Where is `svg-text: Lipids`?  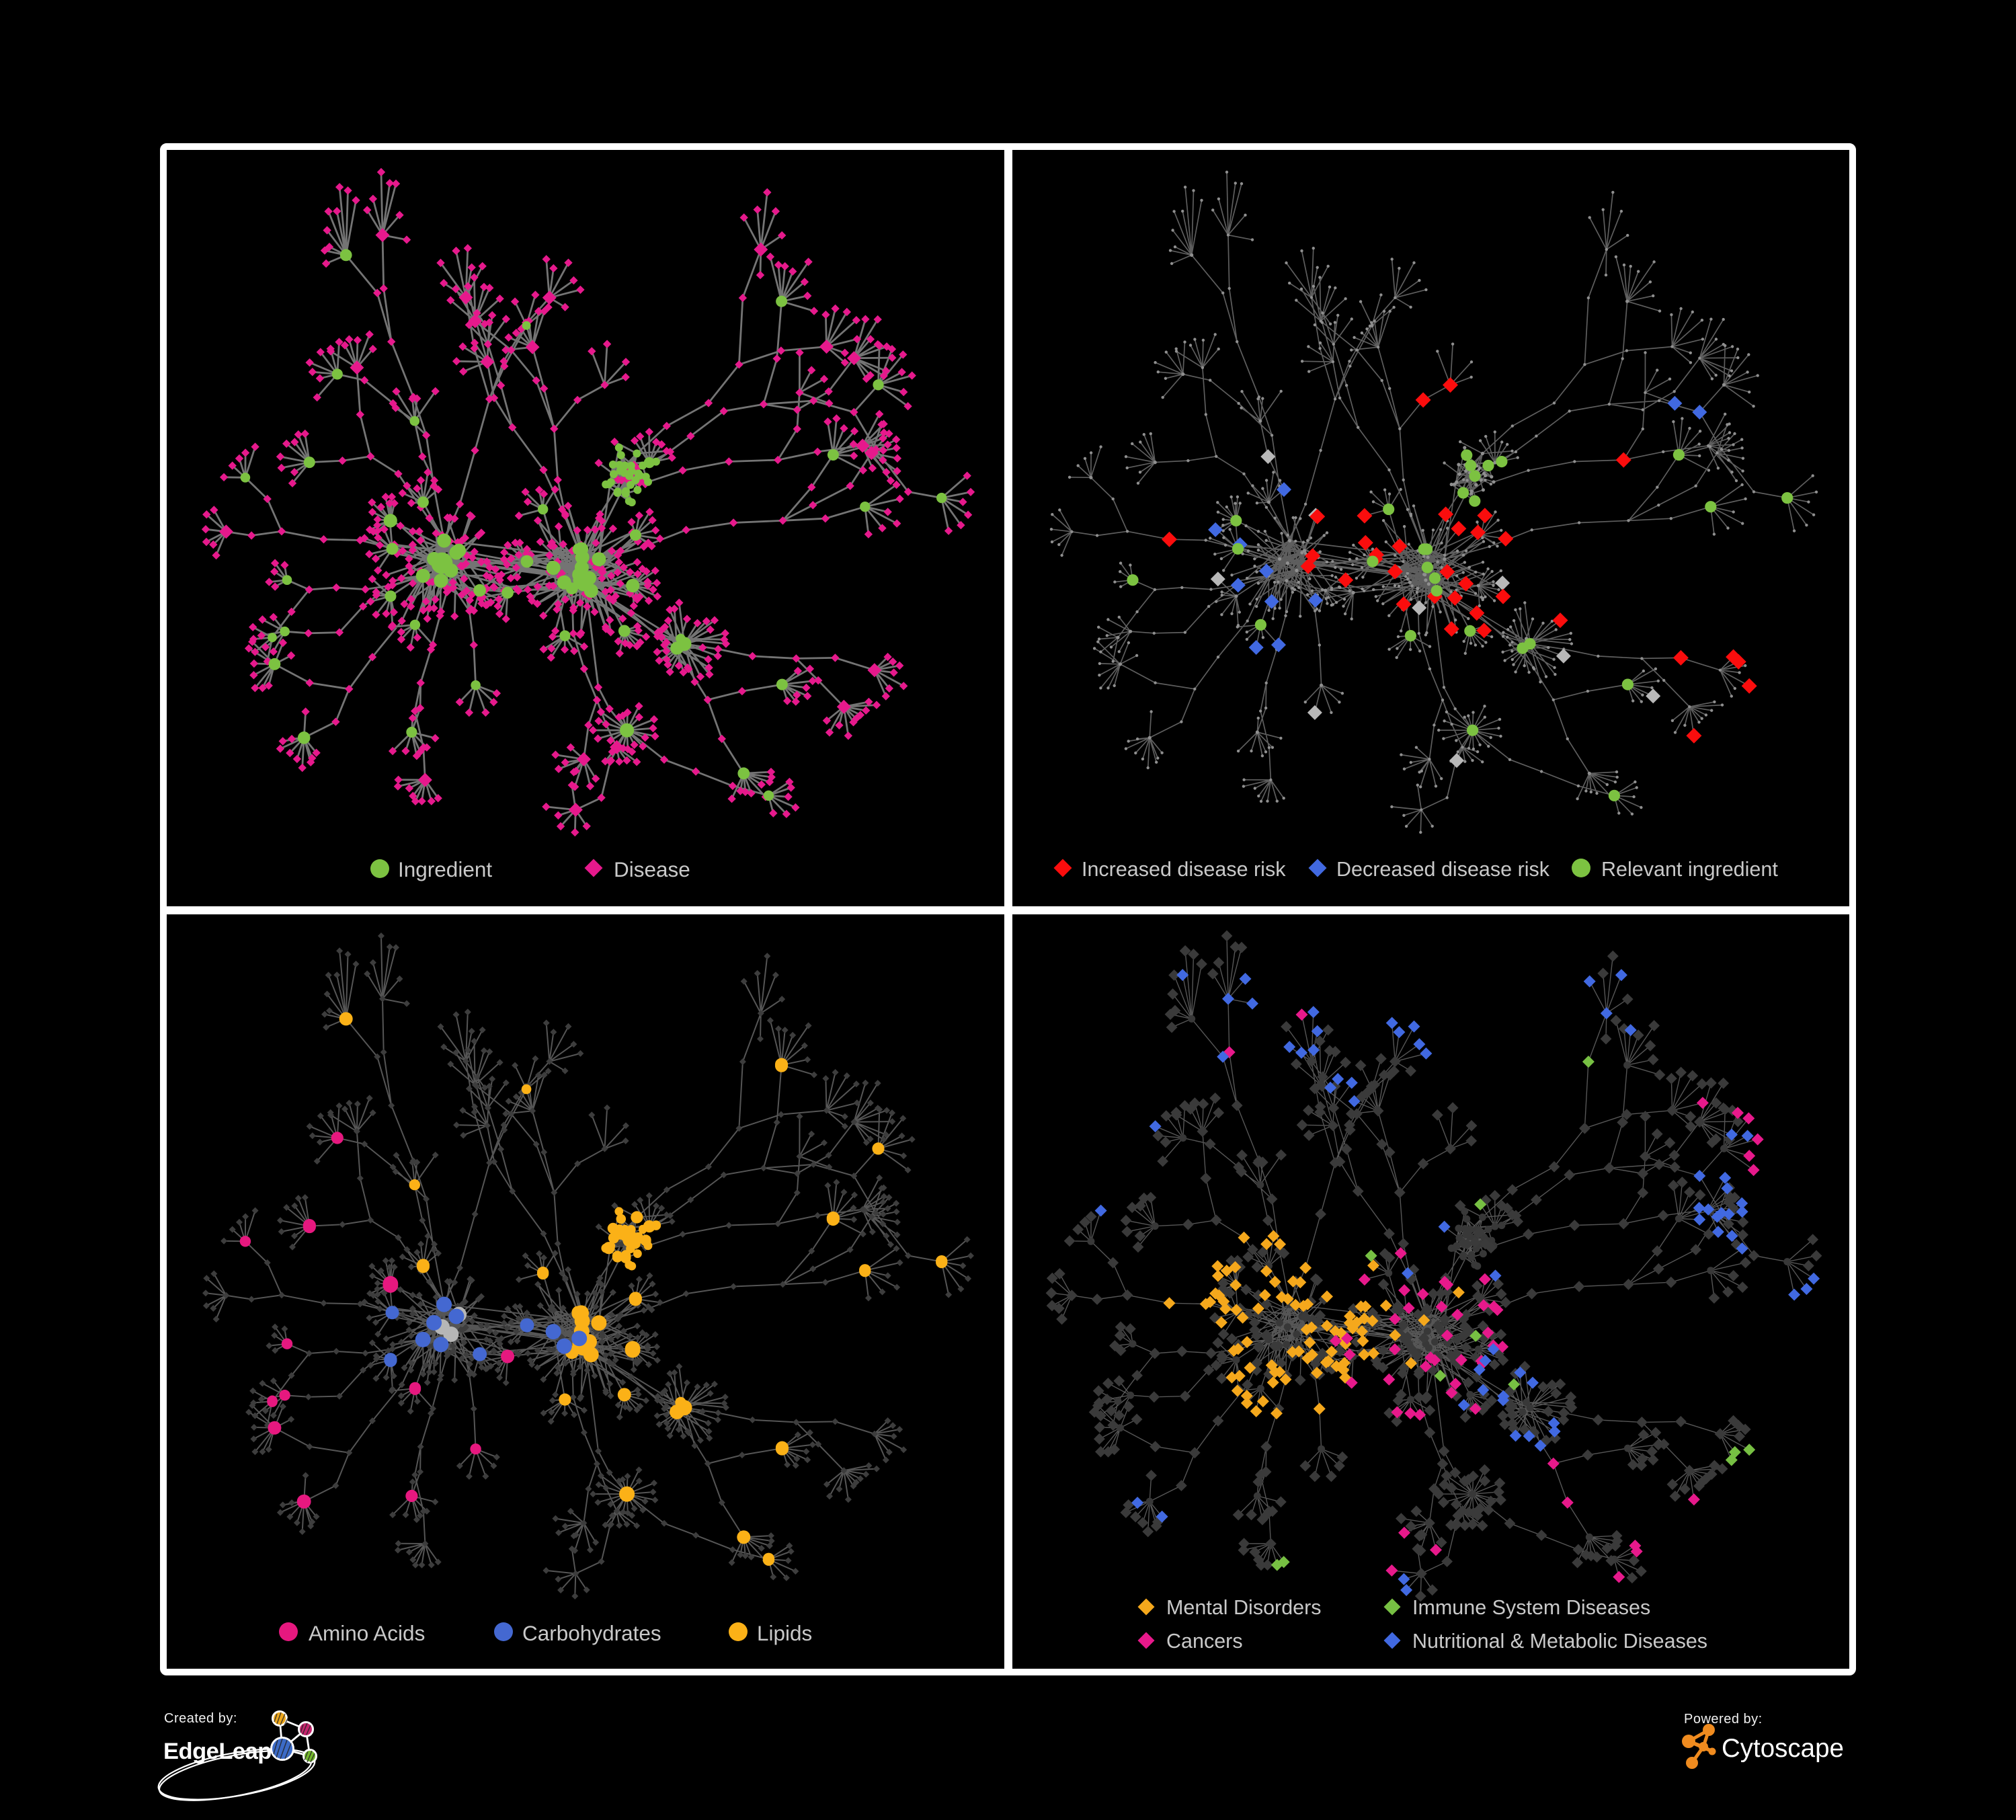
svg-text: Lipids is located at coordinates (784, 1633).